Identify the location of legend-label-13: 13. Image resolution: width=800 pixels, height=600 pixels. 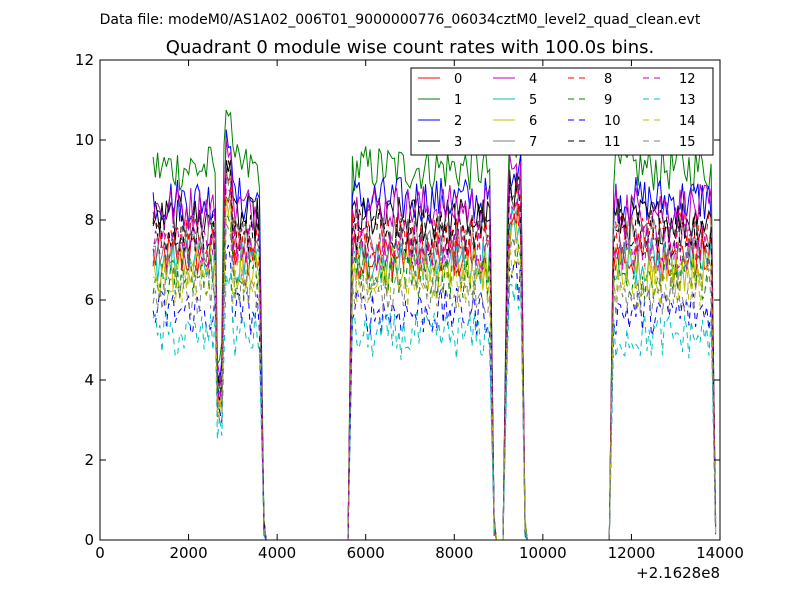
(687, 100).